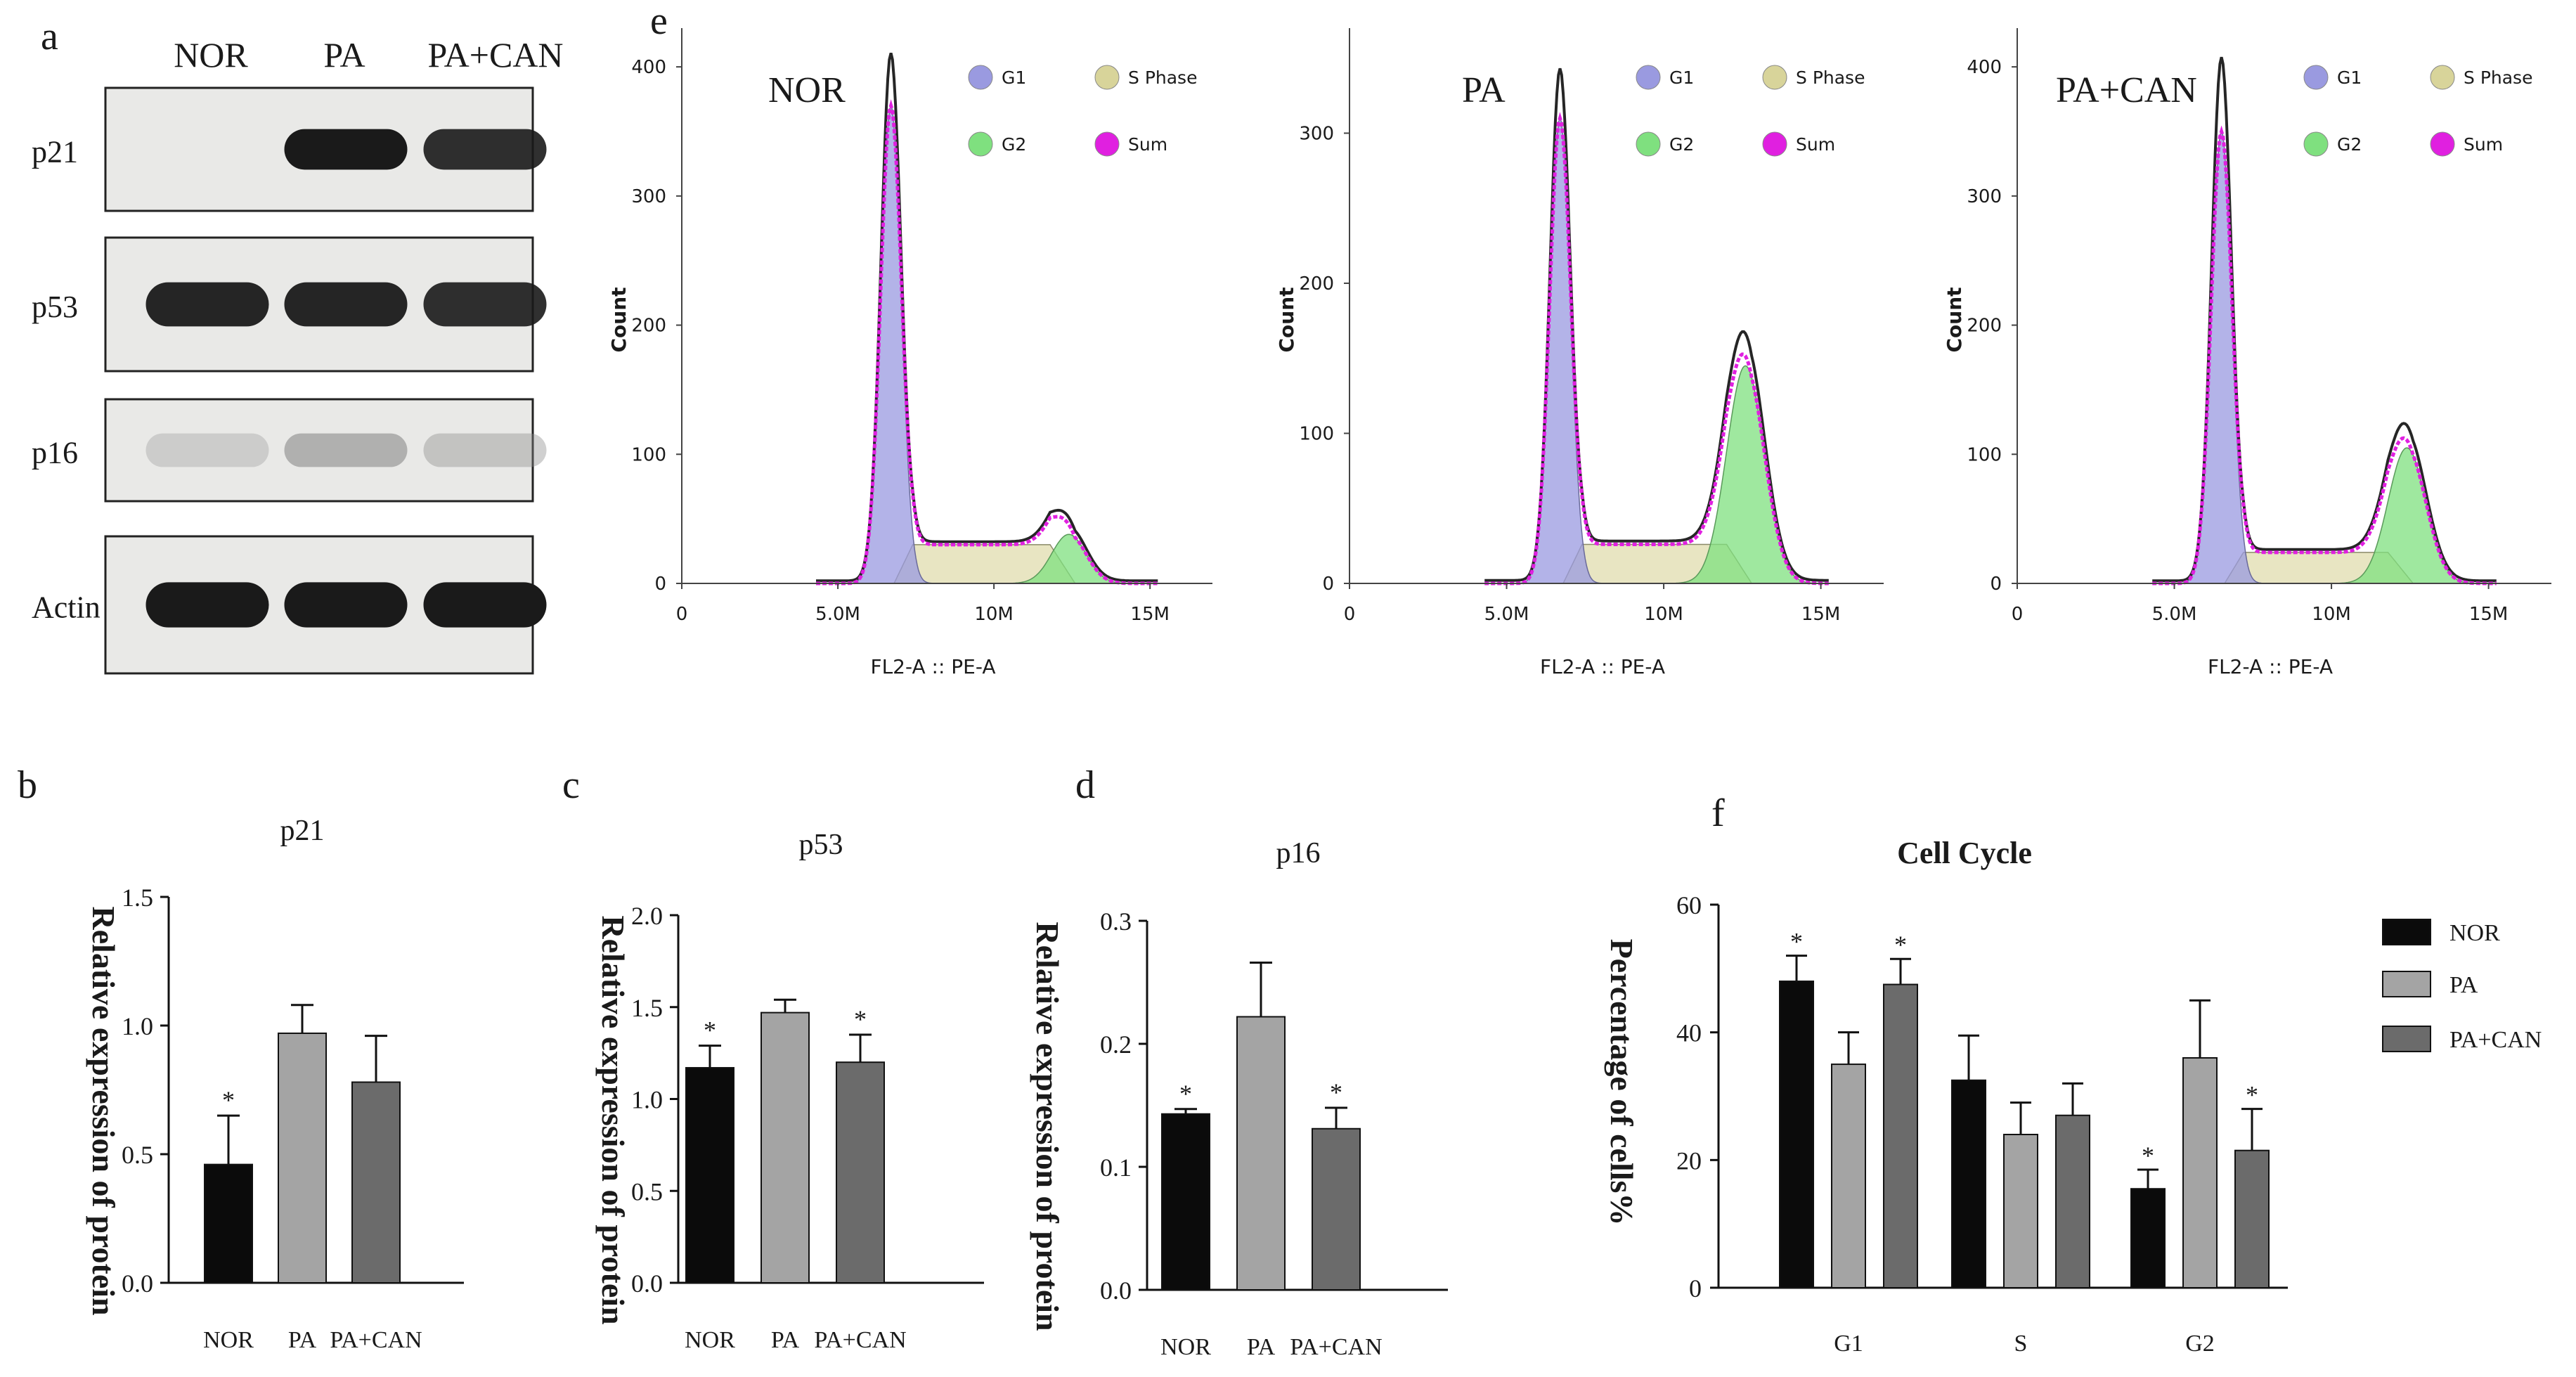 The image size is (2576, 1377). I want to click on y-tick-label: 0.0, so click(647, 1283).